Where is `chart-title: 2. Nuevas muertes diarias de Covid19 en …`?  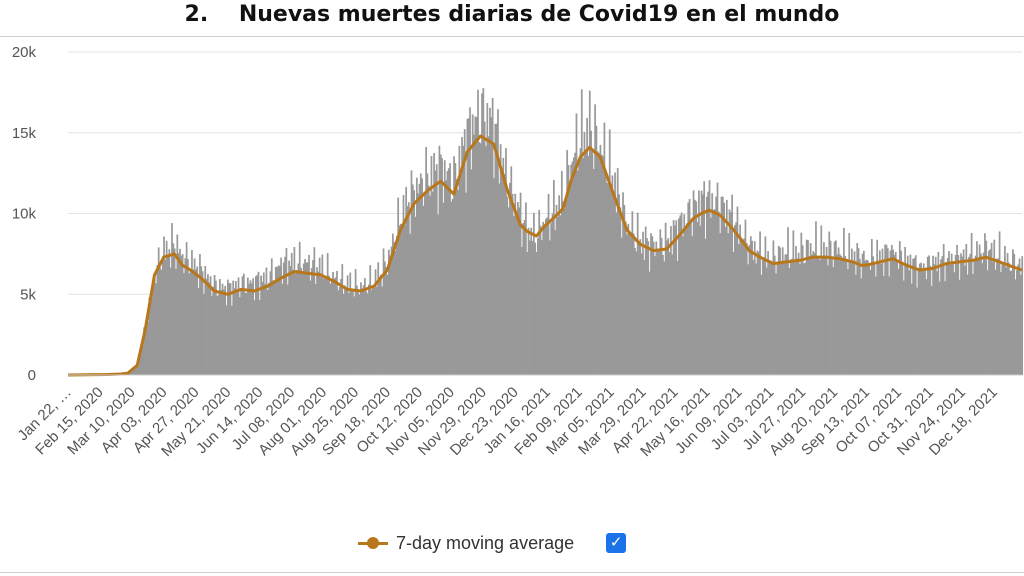 chart-title: 2. Nuevas muertes diarias de Covid19 en … is located at coordinates (512, 14).